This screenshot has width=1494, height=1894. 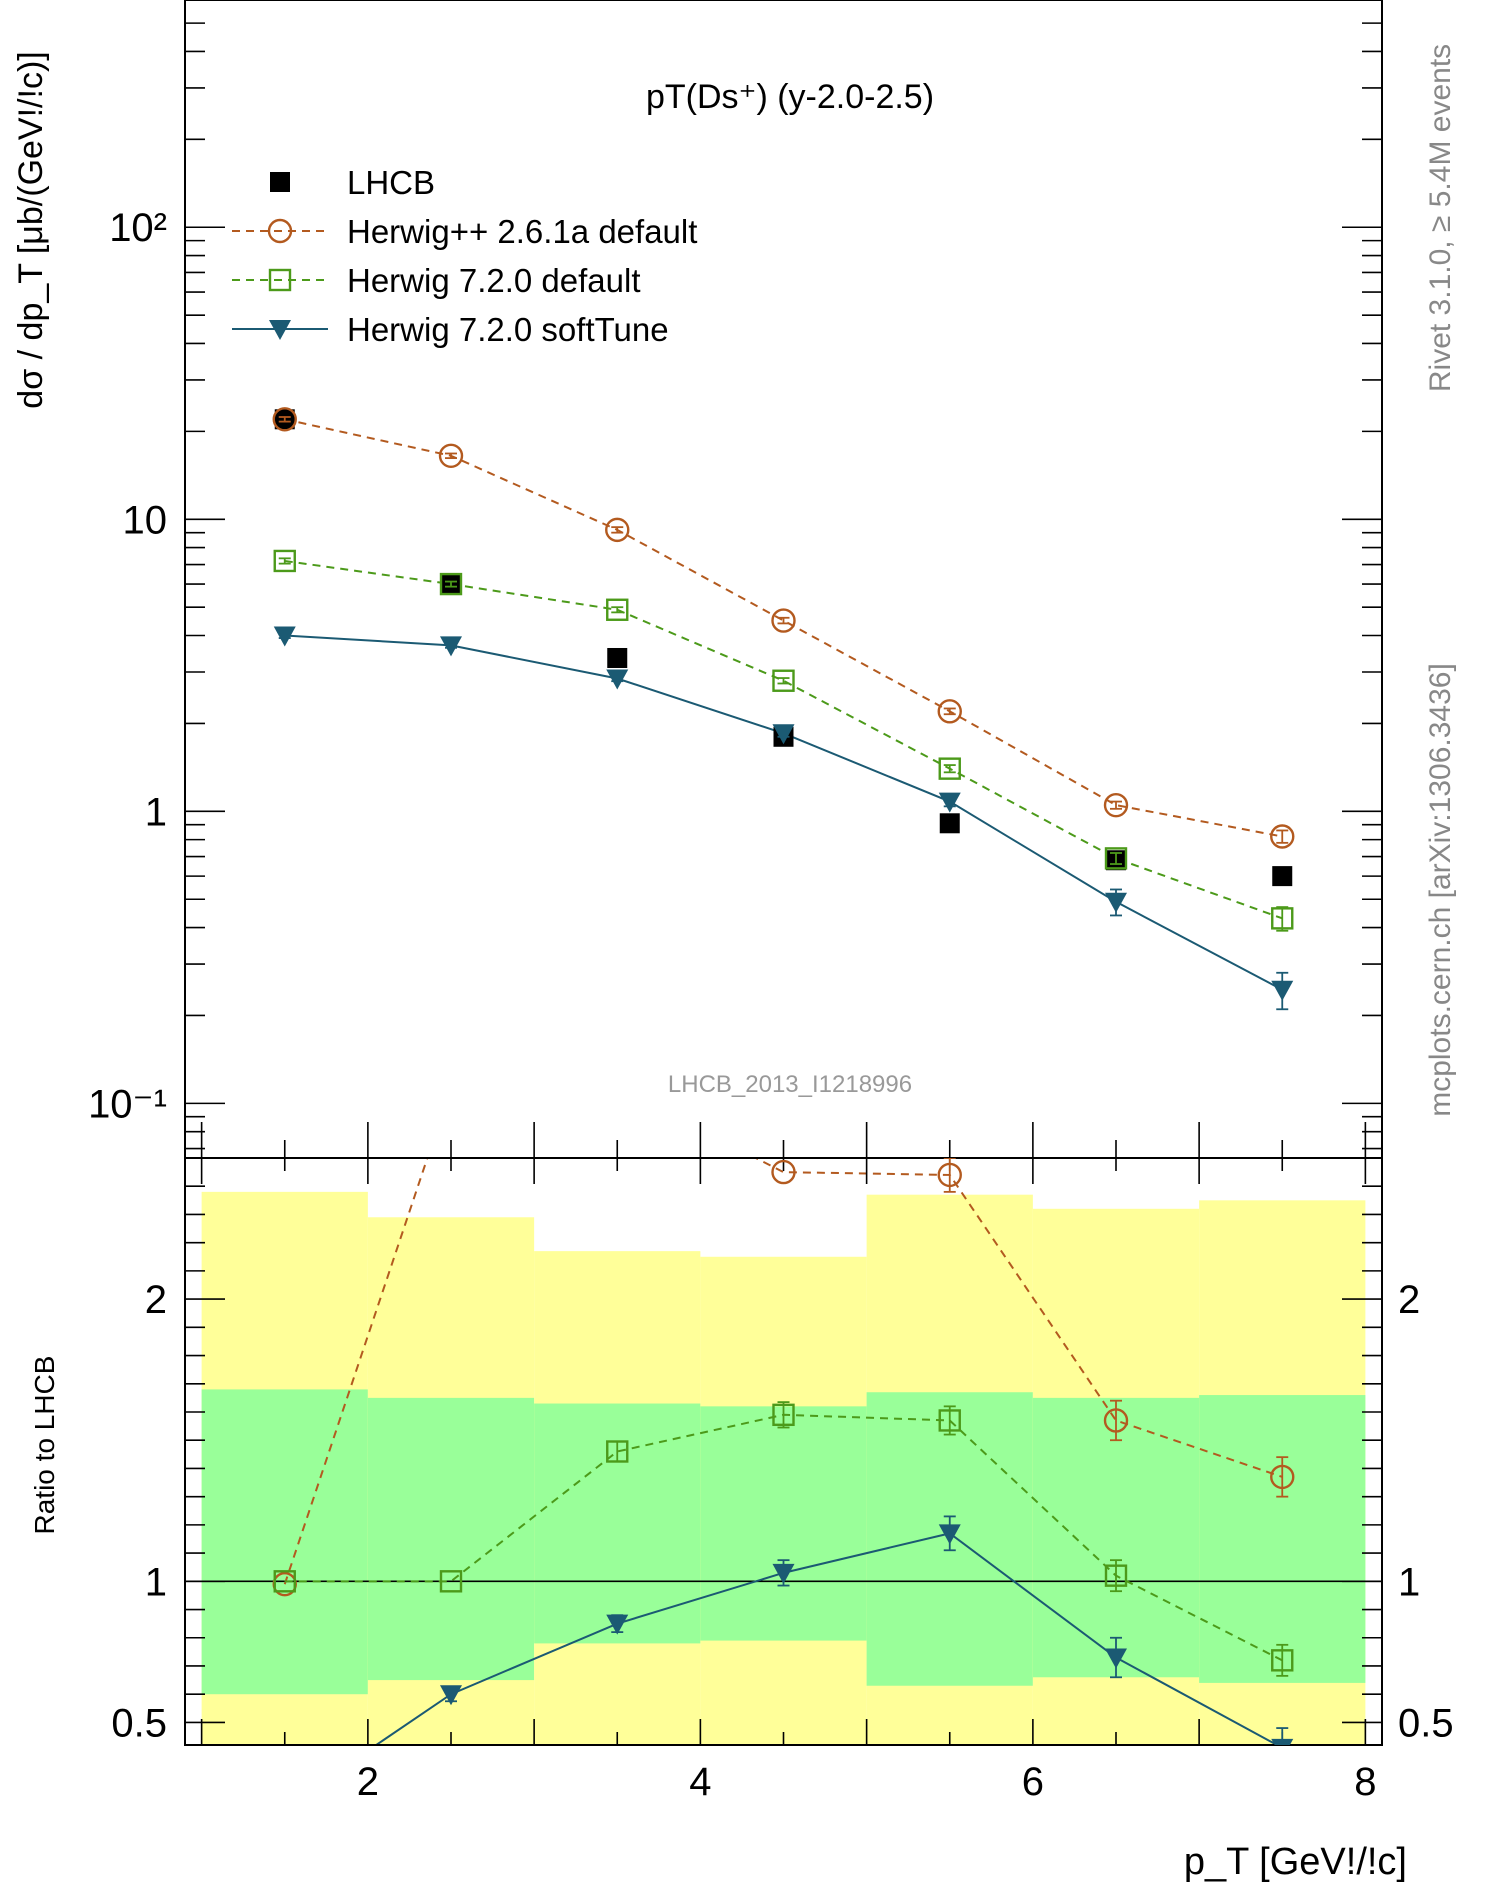 What do you see at coordinates (1295, 1862) in the screenshot?
I see `x-axis-title: p_T [GeV!/!c]` at bounding box center [1295, 1862].